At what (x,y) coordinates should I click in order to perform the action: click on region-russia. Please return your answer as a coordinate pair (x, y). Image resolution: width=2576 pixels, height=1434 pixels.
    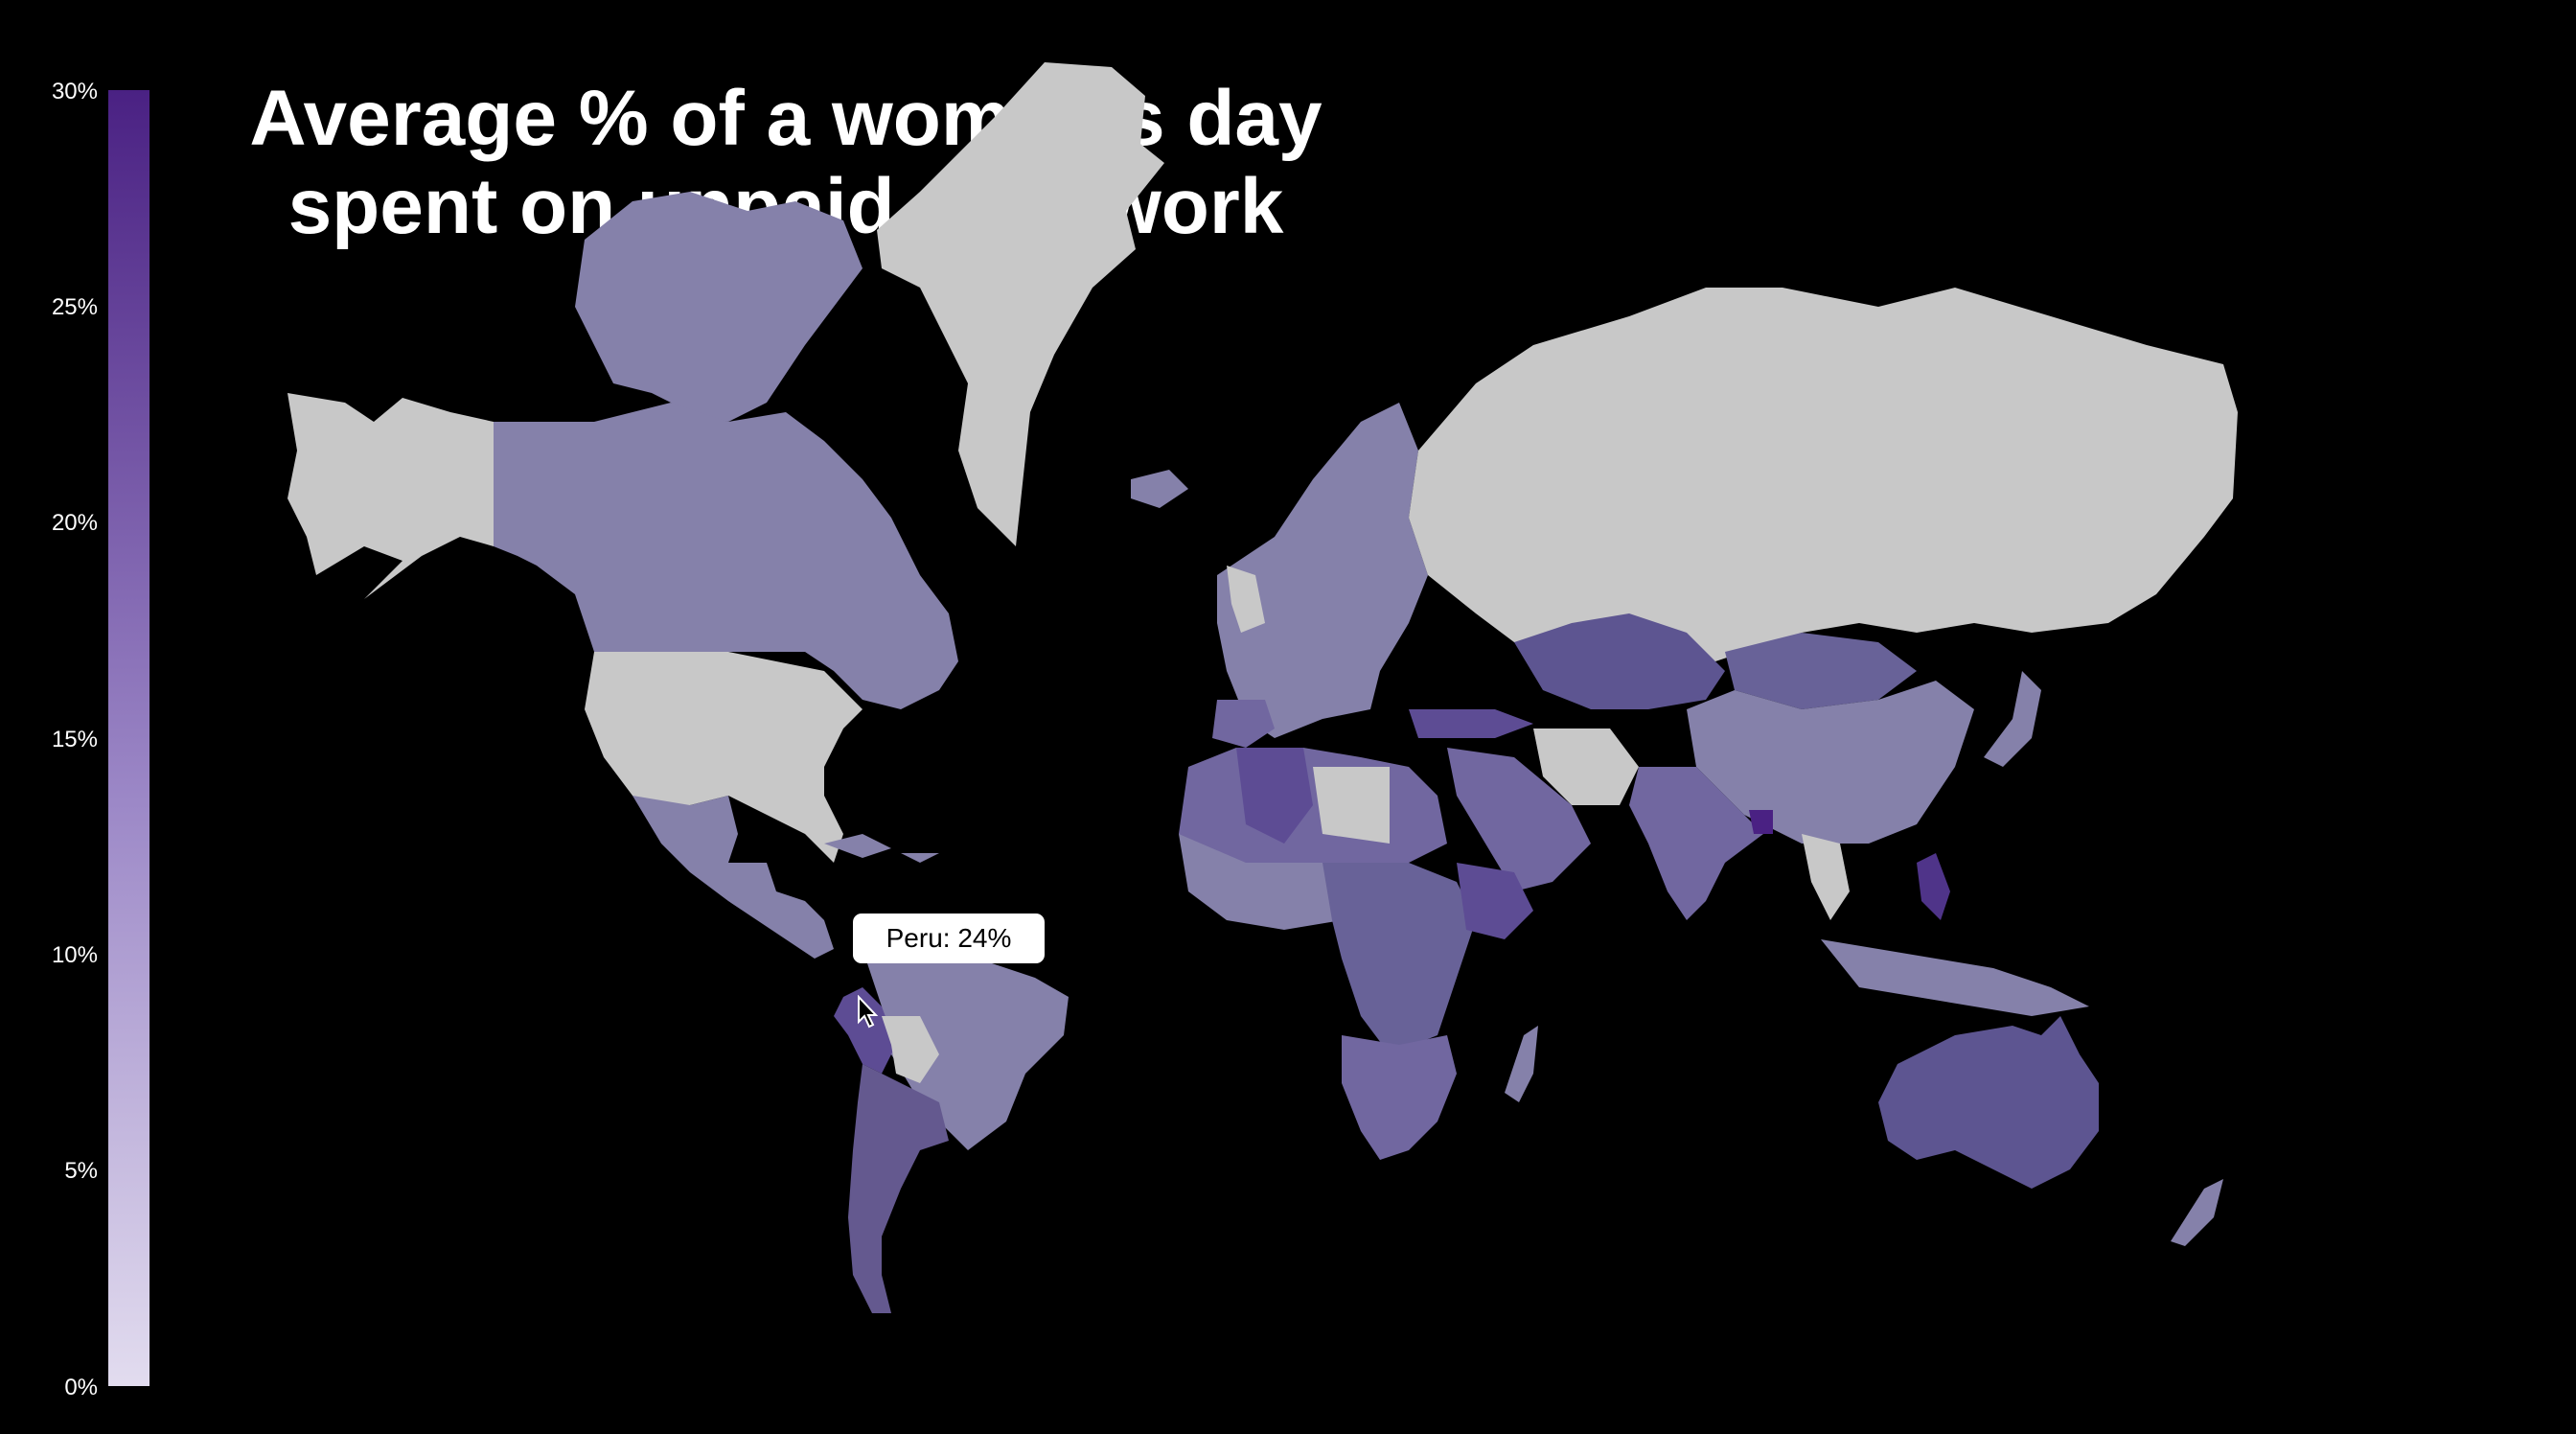
    Looking at the image, I should click on (1823, 479).